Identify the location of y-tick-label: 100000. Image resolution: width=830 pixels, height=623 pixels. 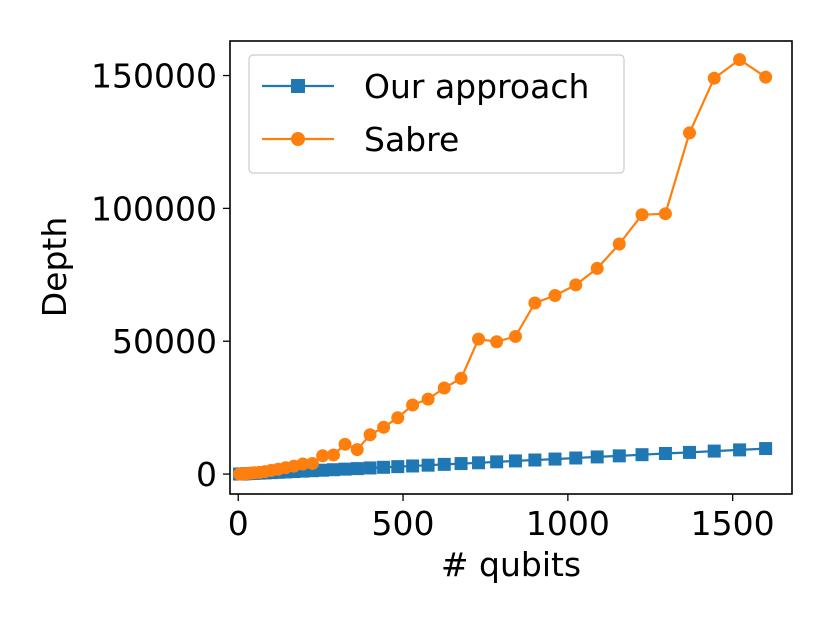
(154, 208).